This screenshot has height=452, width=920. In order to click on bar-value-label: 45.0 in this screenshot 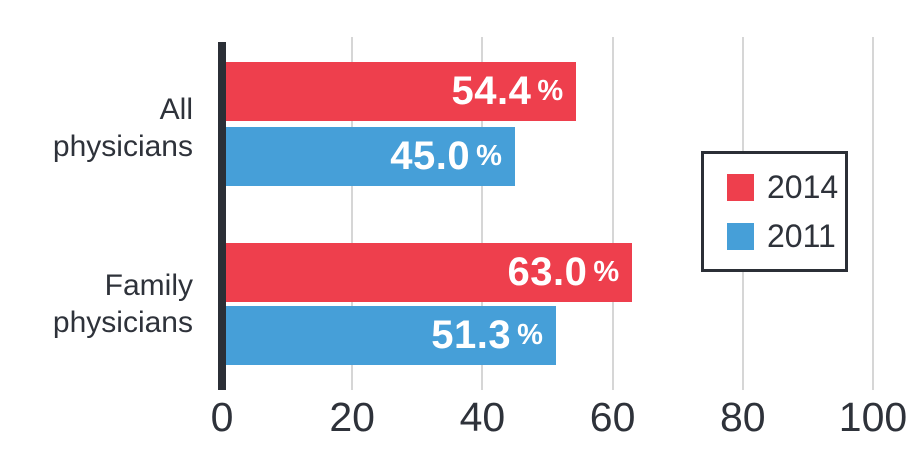, I will do `click(430, 156)`.